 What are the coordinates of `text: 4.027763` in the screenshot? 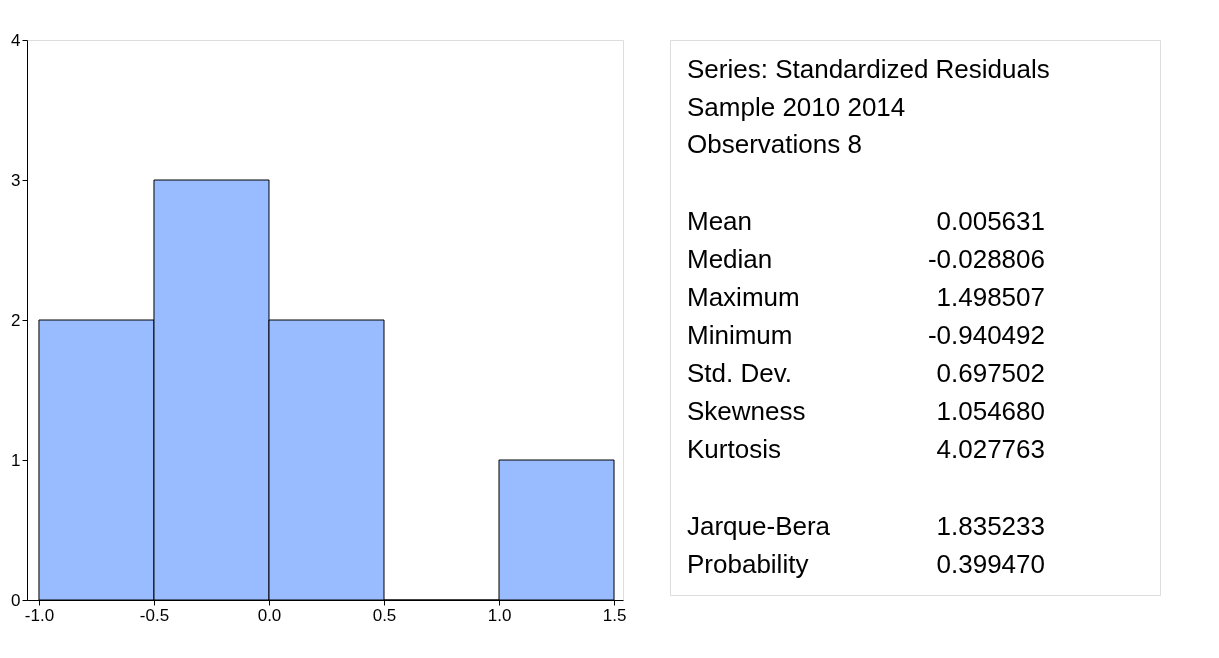 It's located at (990, 449).